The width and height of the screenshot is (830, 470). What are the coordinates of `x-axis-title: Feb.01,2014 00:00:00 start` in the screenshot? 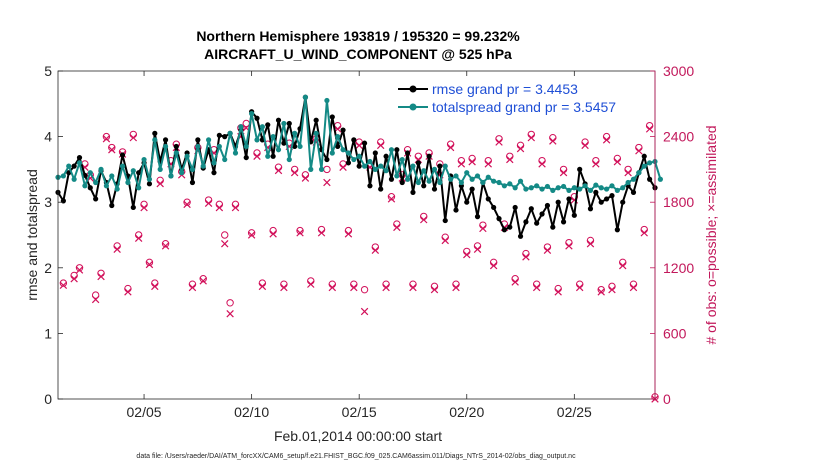 It's located at (358, 436).